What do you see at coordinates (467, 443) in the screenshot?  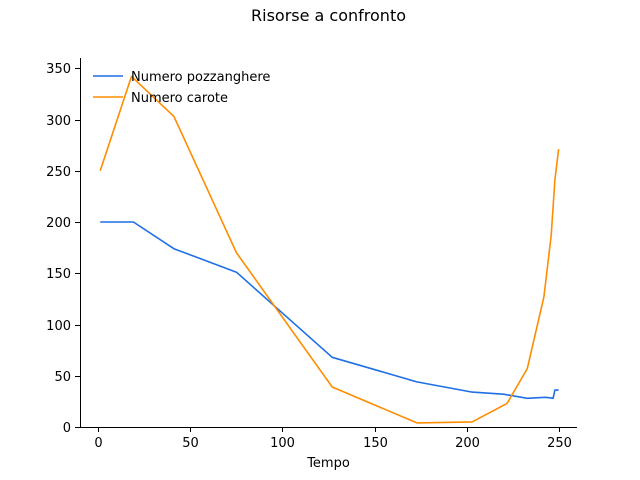 I see `x-tick-label: 200` at bounding box center [467, 443].